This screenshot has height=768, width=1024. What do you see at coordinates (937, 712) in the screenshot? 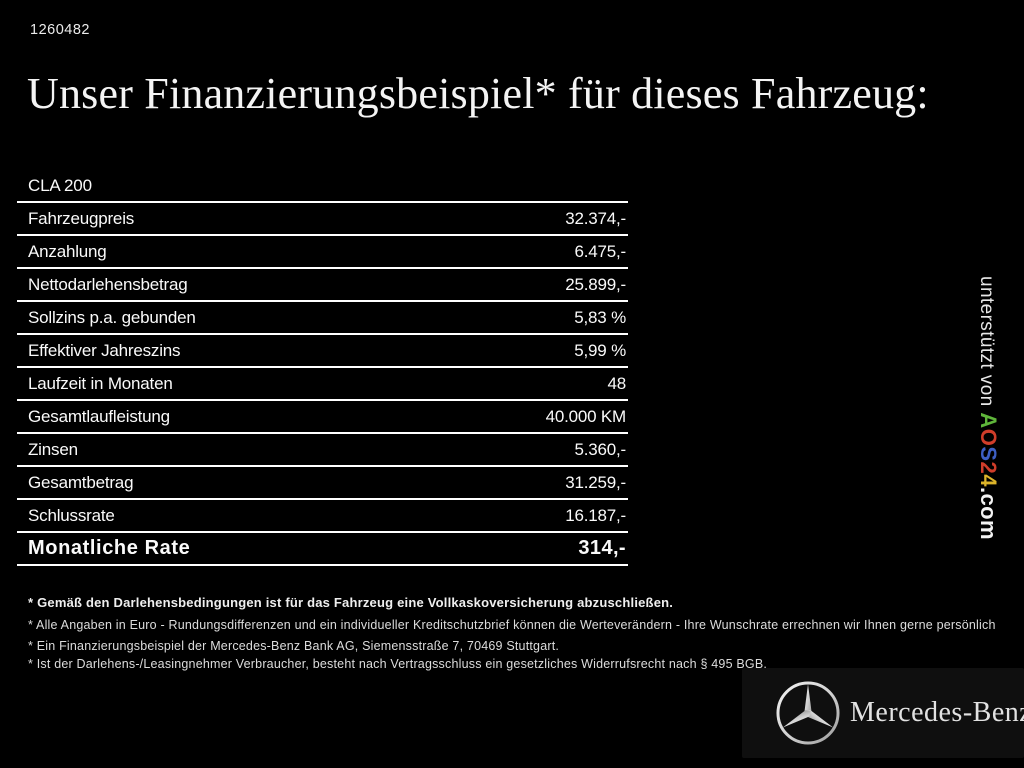
I see `mercedes-benz-wordmark: Mercedes-Benz` at bounding box center [937, 712].